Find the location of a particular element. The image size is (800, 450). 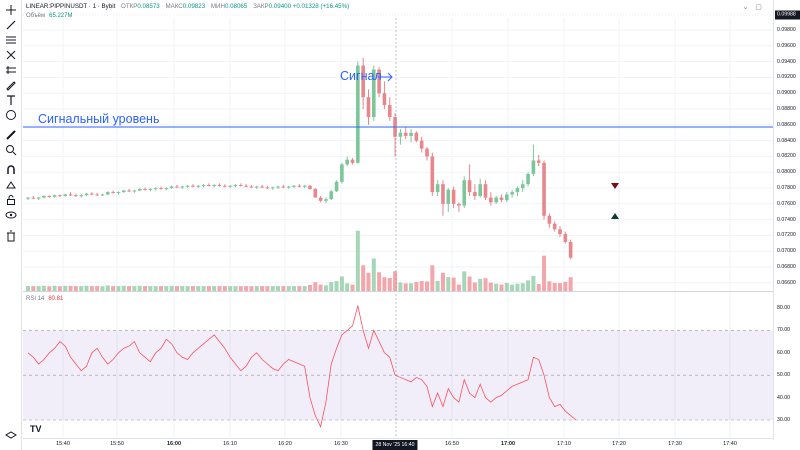

text-icon is located at coordinates (11, 100).